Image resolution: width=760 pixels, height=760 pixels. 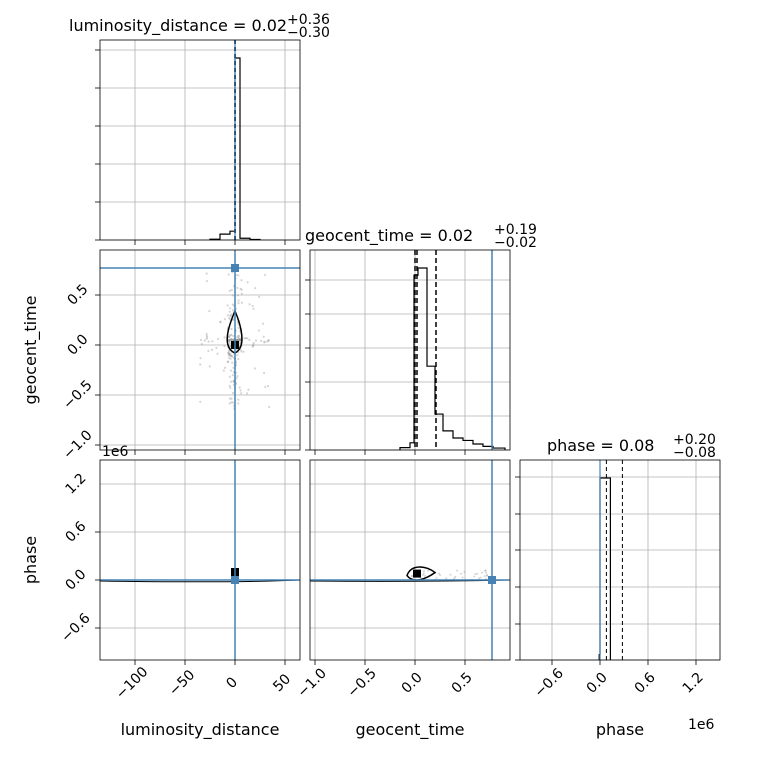 What do you see at coordinates (645, 683) in the screenshot?
I see `x-tick-label: 0.6` at bounding box center [645, 683].